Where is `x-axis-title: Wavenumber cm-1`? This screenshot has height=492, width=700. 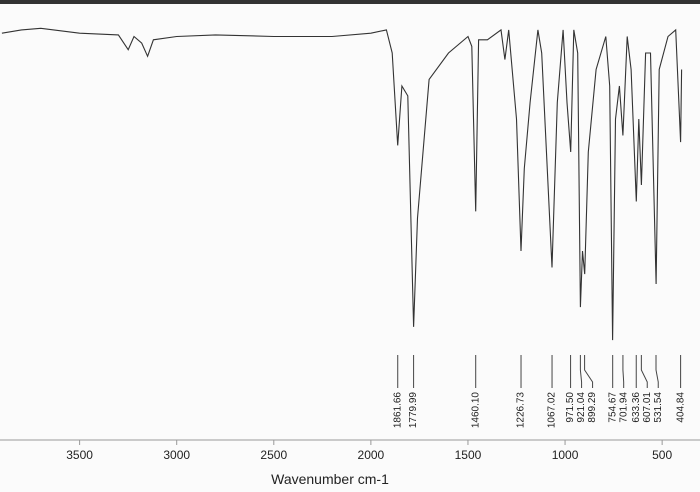 x-axis-title: Wavenumber cm-1 is located at coordinates (330, 479).